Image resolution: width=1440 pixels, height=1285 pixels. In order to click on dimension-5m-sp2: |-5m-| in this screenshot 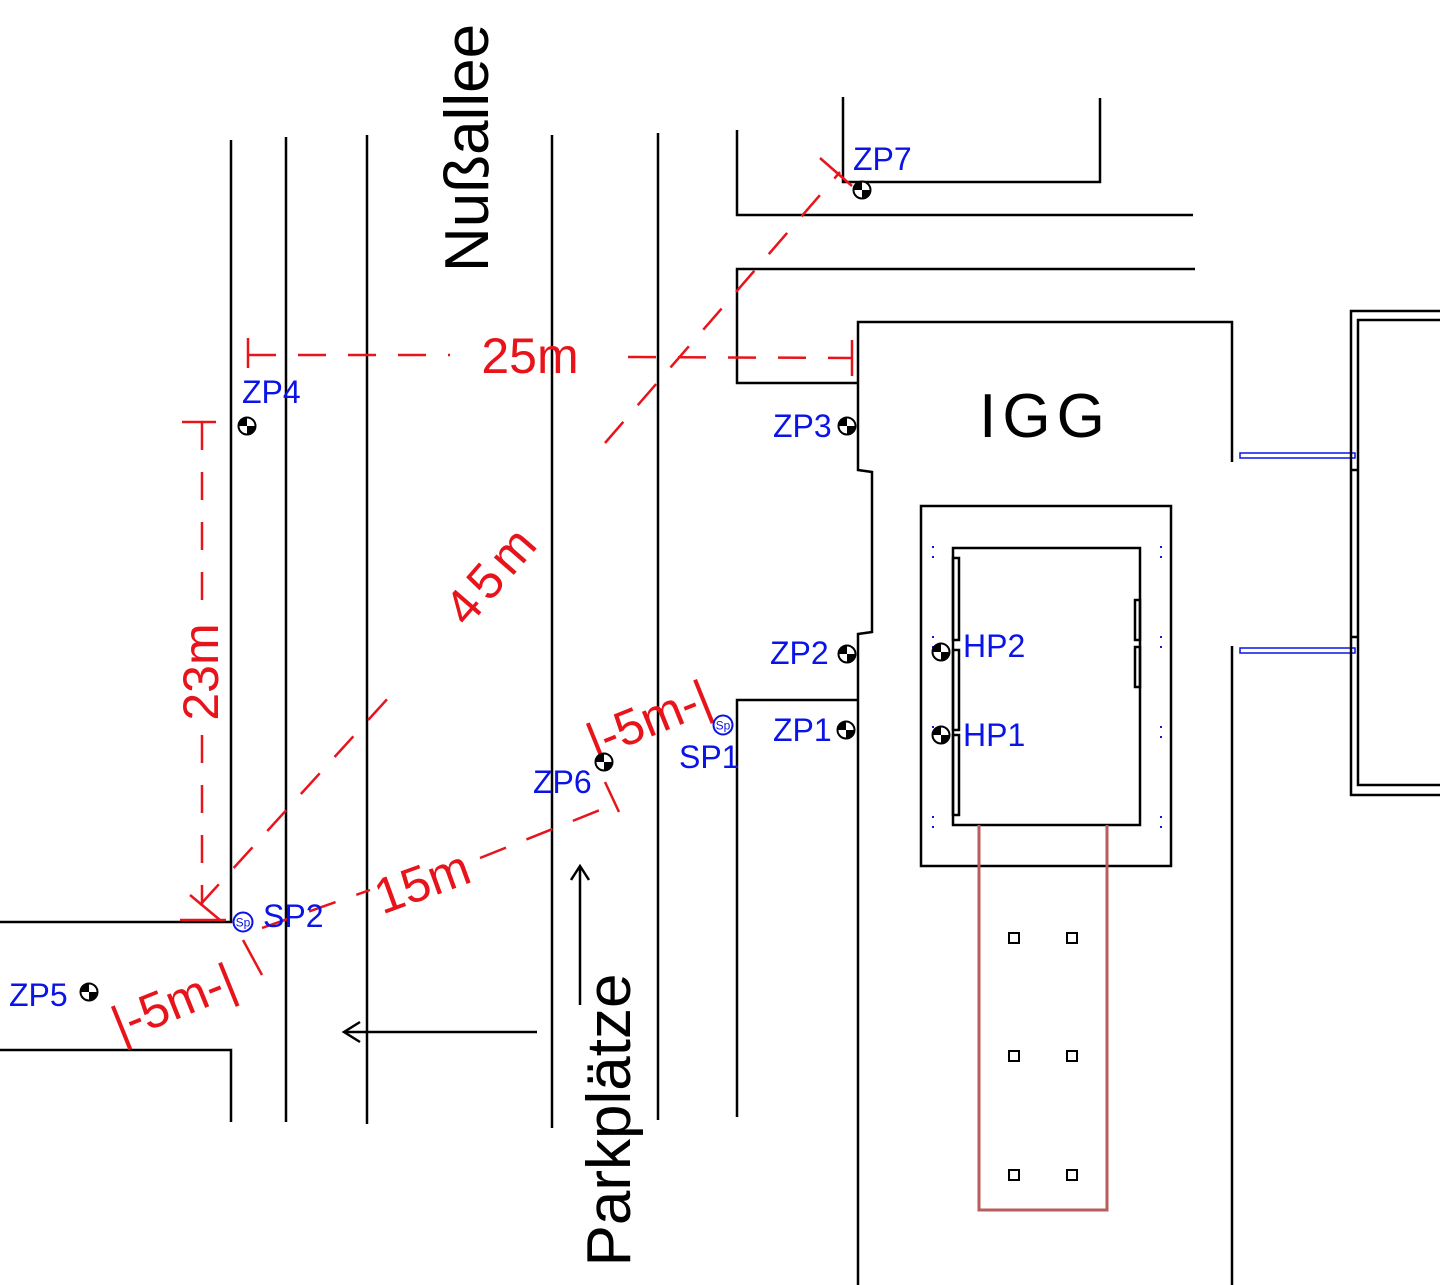, I will do `click(173, 1002)`.